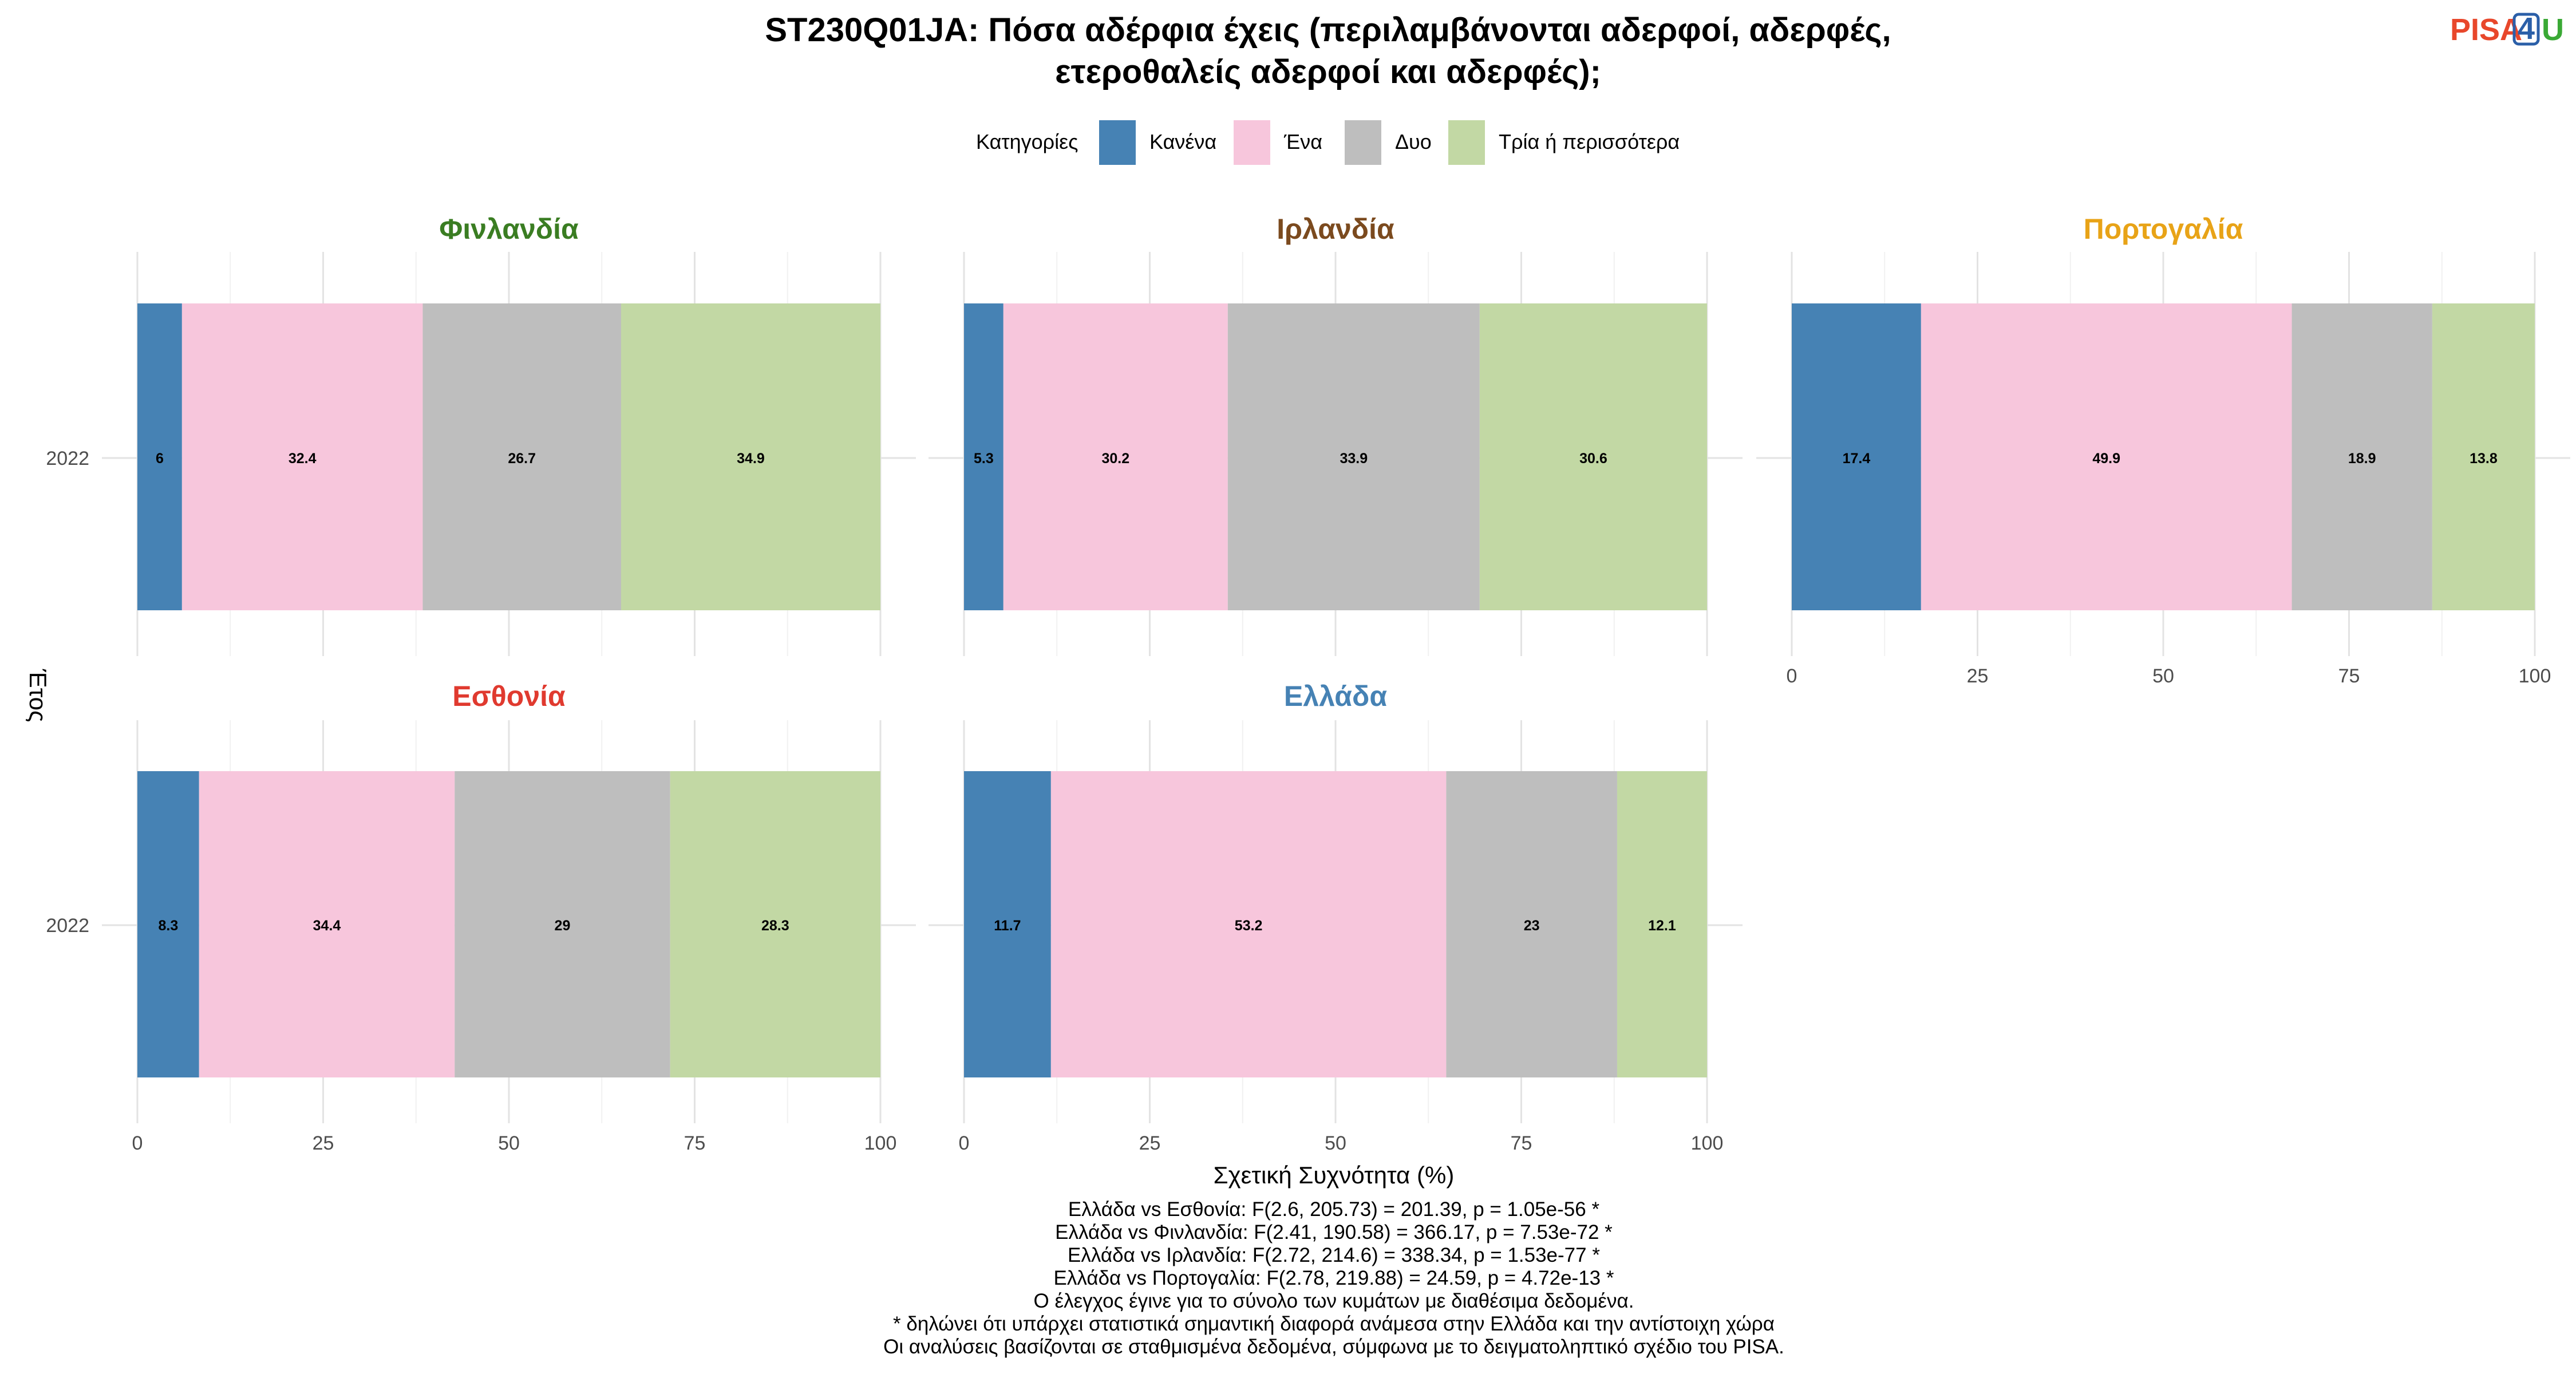 The height and width of the screenshot is (1374, 2576). I want to click on legend-label-1: Κανένα, so click(1182, 141).